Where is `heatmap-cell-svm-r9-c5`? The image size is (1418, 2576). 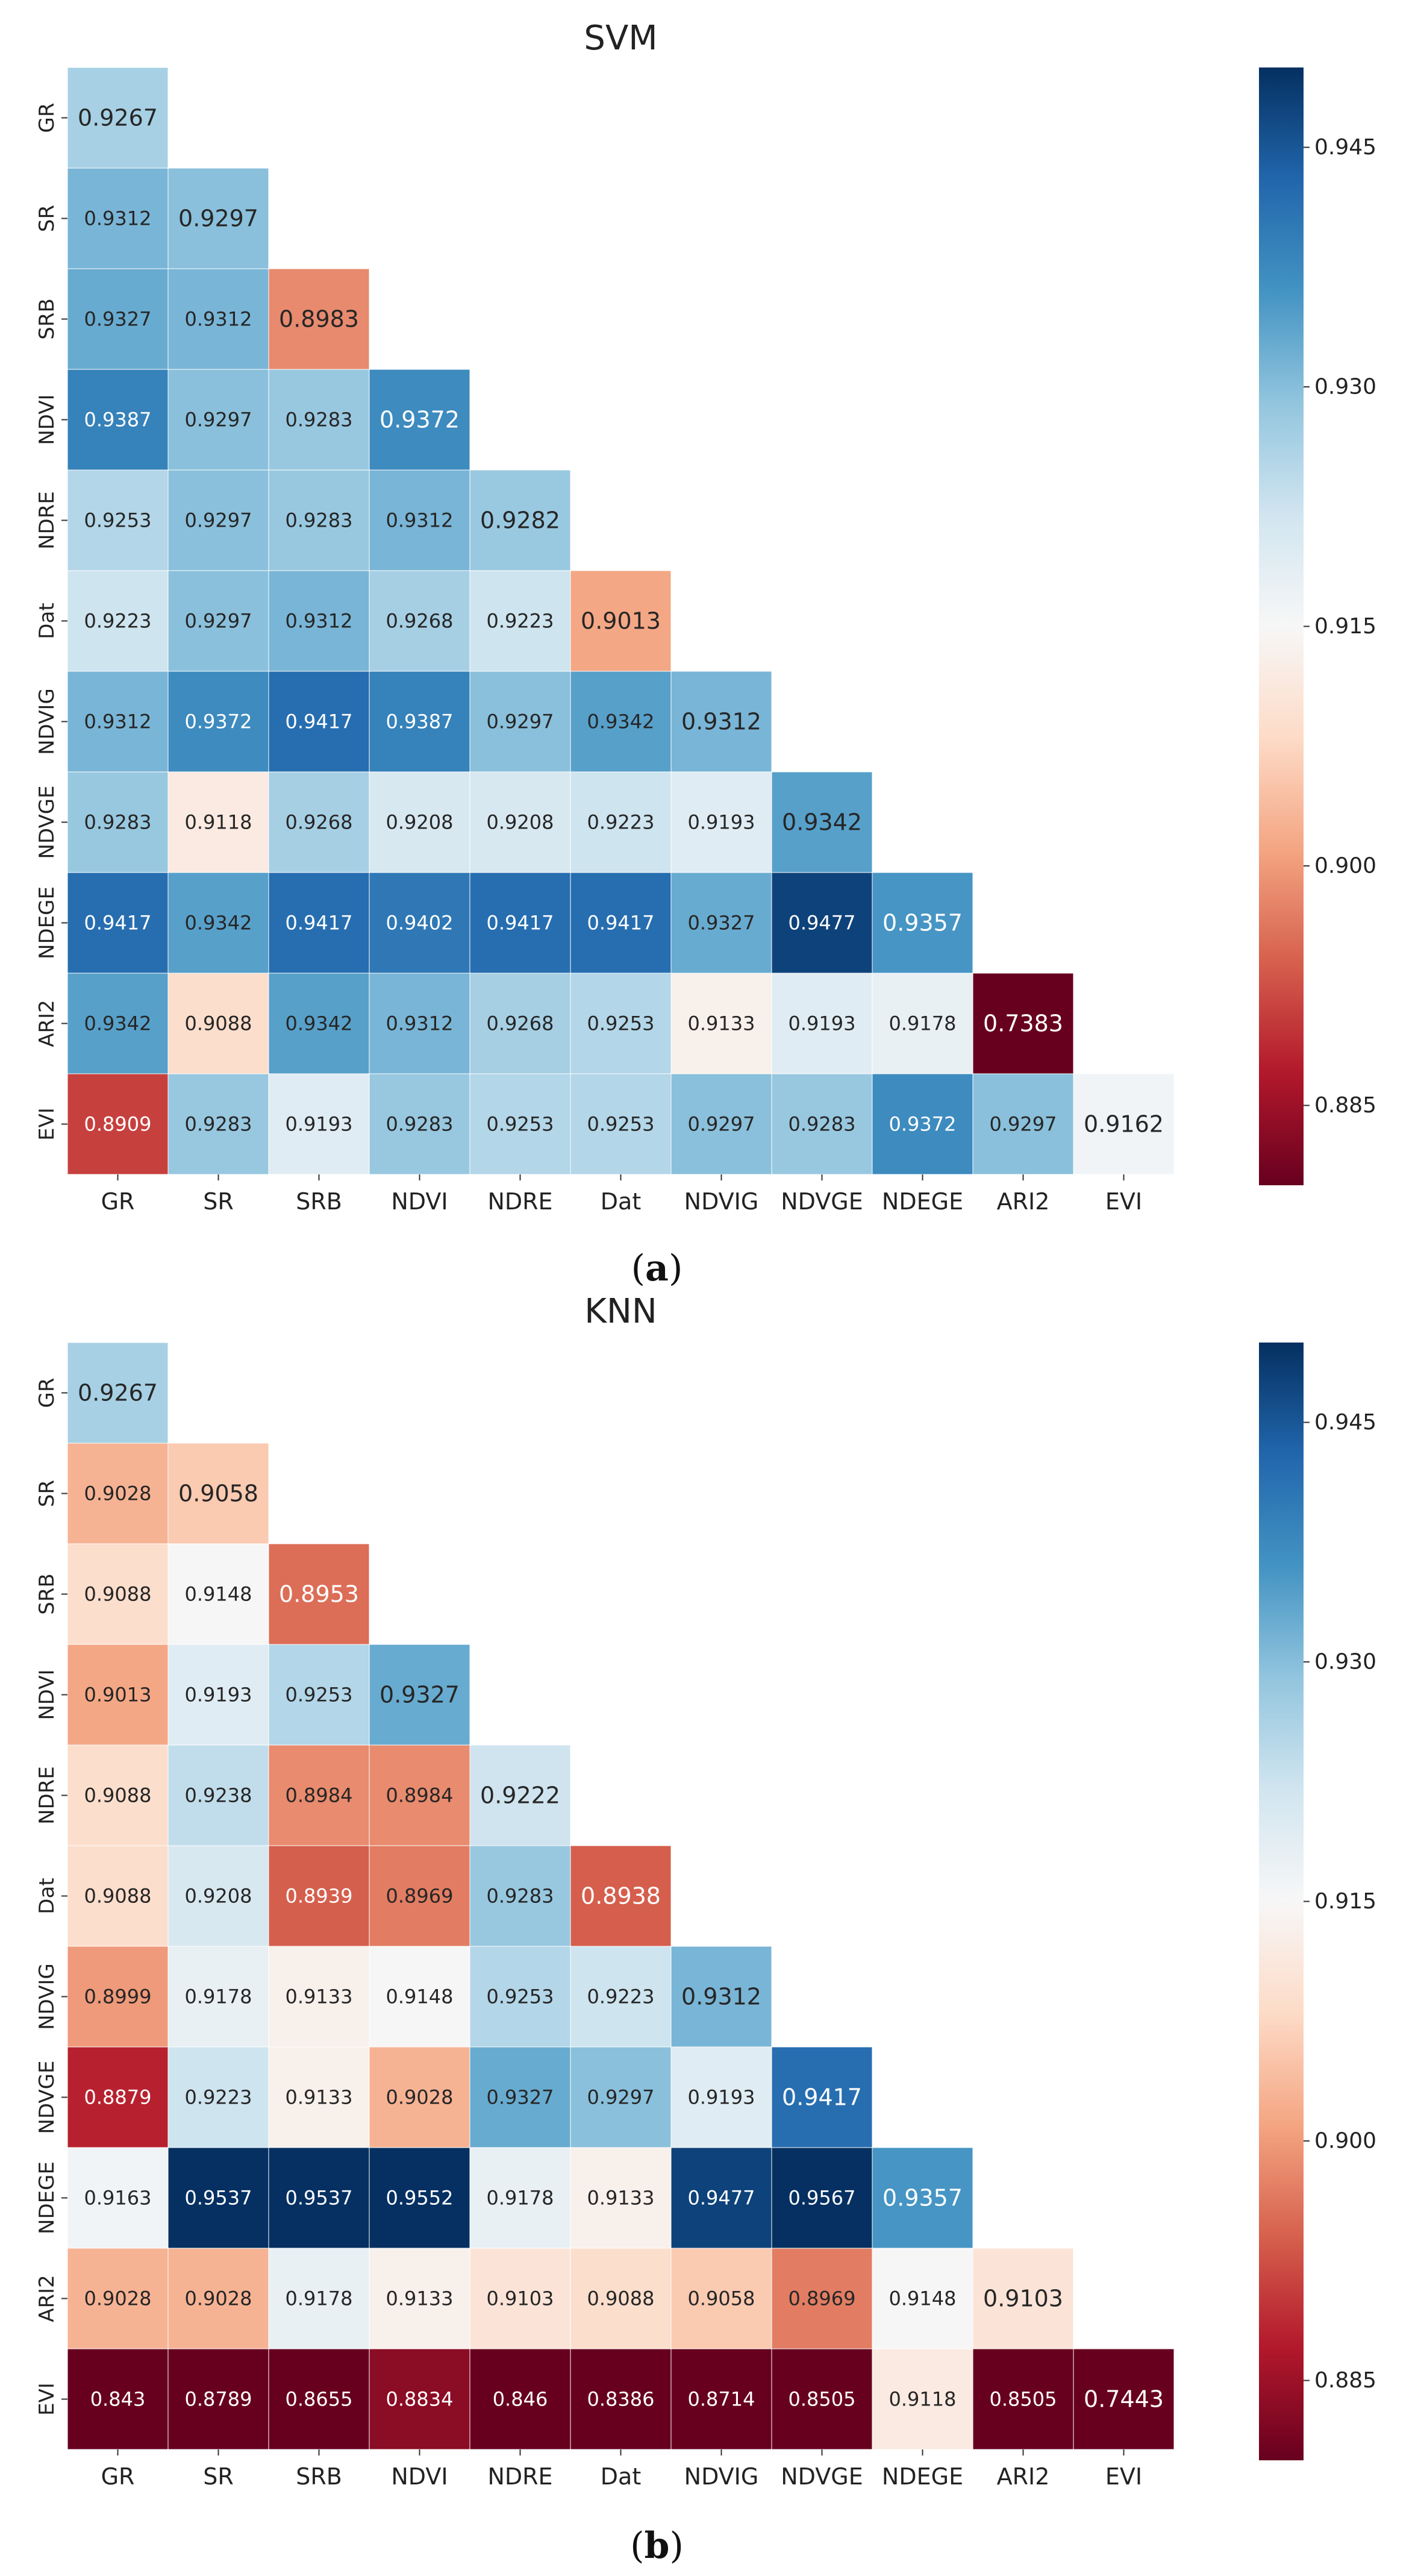
heatmap-cell-svm-r9-c5 is located at coordinates (621, 1023).